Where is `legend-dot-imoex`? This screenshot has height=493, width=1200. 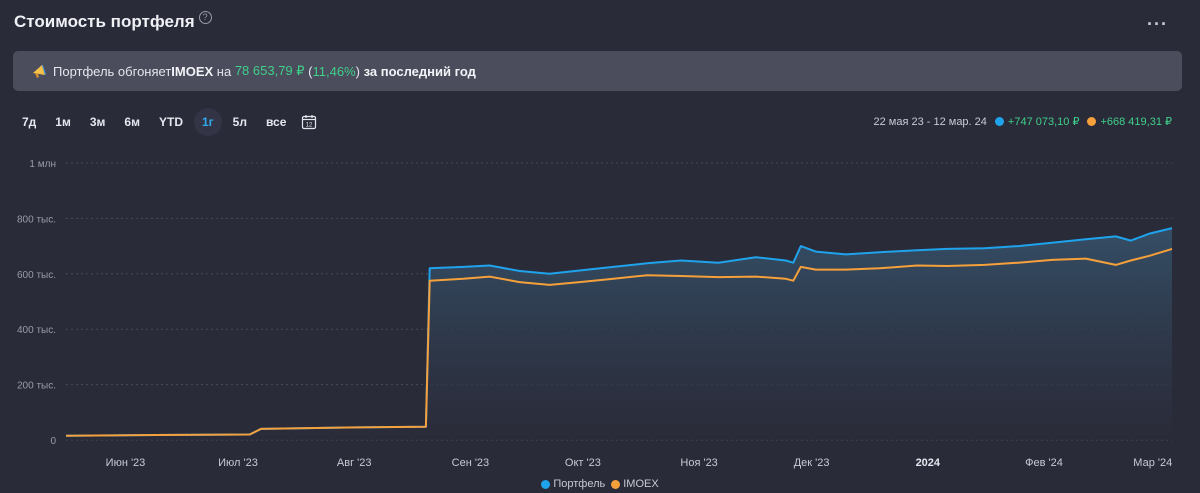
legend-dot-imoex is located at coordinates (616, 484).